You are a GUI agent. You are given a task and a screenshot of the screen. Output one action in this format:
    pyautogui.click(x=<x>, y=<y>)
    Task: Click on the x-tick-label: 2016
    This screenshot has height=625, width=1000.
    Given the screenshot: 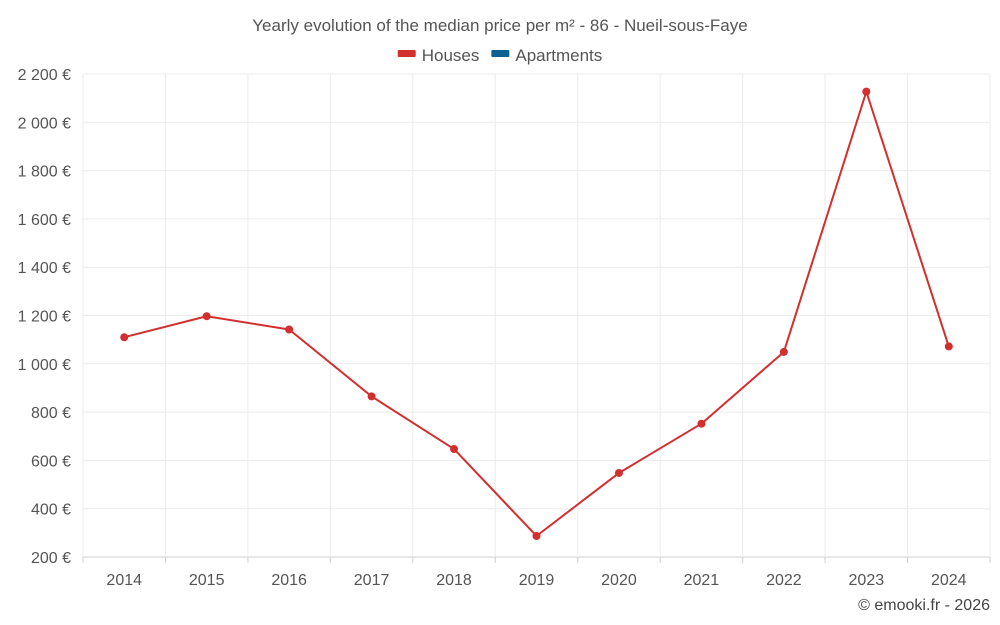 What is the action you would take?
    pyautogui.click(x=289, y=580)
    